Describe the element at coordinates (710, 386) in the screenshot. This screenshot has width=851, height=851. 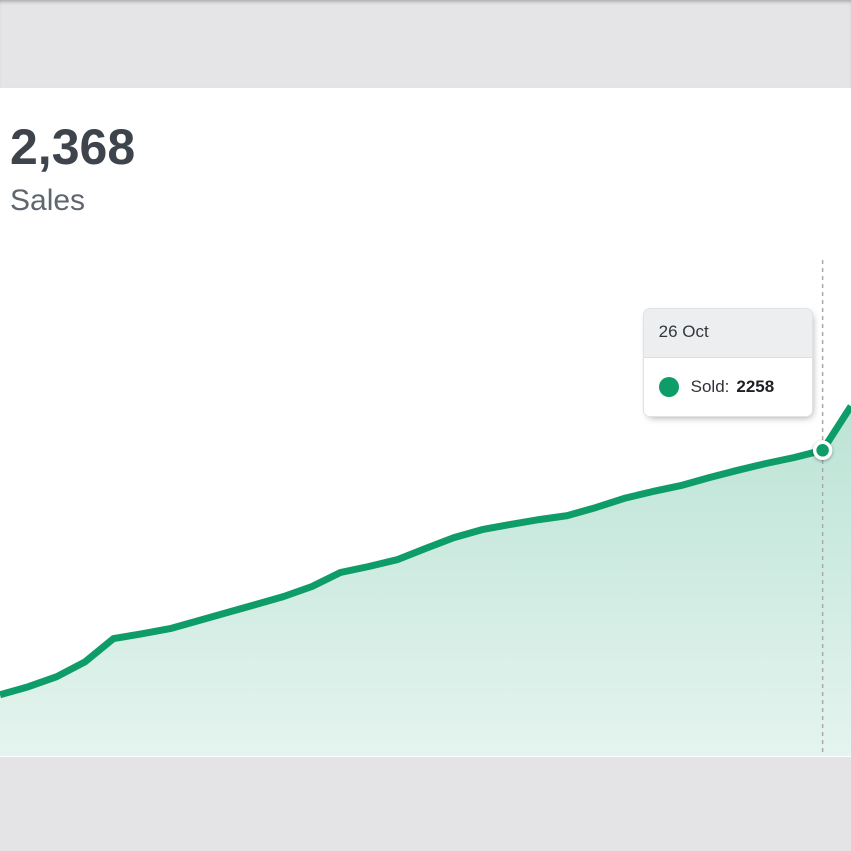
I see `tooltip-series-label: Sold:` at that location.